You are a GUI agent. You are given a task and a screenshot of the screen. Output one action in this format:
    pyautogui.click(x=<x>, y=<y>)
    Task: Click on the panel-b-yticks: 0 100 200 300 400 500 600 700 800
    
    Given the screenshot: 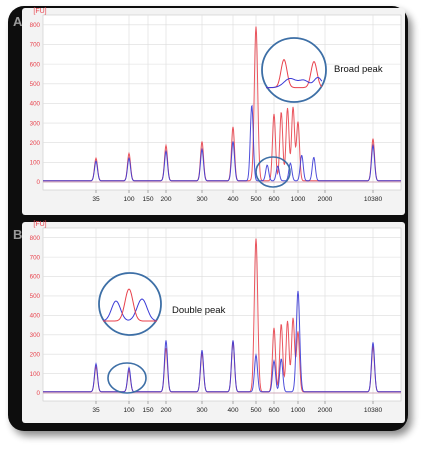 What is the action you would take?
    pyautogui.click(x=35, y=316)
    